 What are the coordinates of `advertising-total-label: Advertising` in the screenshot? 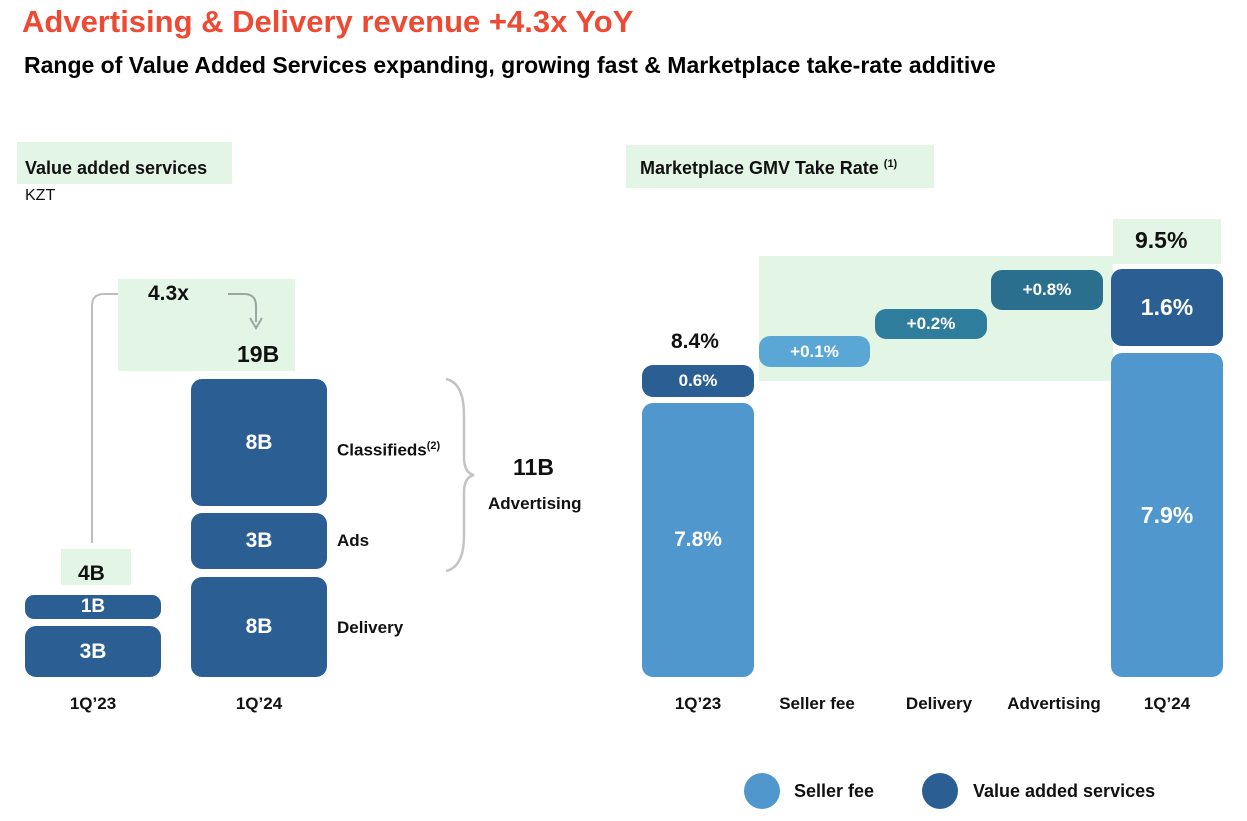 It's located at (535, 503).